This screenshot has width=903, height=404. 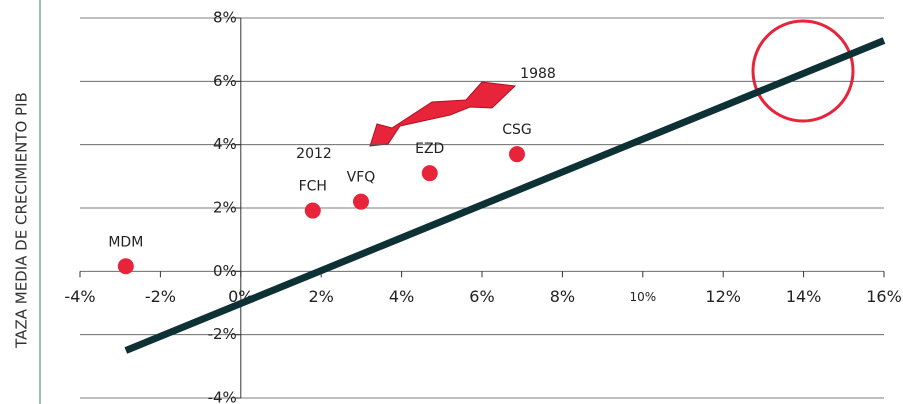 What do you see at coordinates (538, 74) in the screenshot?
I see `annotation: 1988` at bounding box center [538, 74].